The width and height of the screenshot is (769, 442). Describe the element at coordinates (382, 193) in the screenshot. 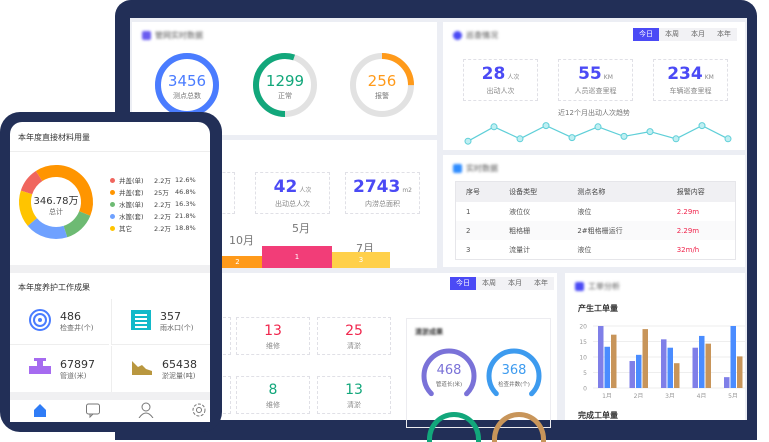

I see `stat-box: 2743 m2 内涝总面积` at that location.